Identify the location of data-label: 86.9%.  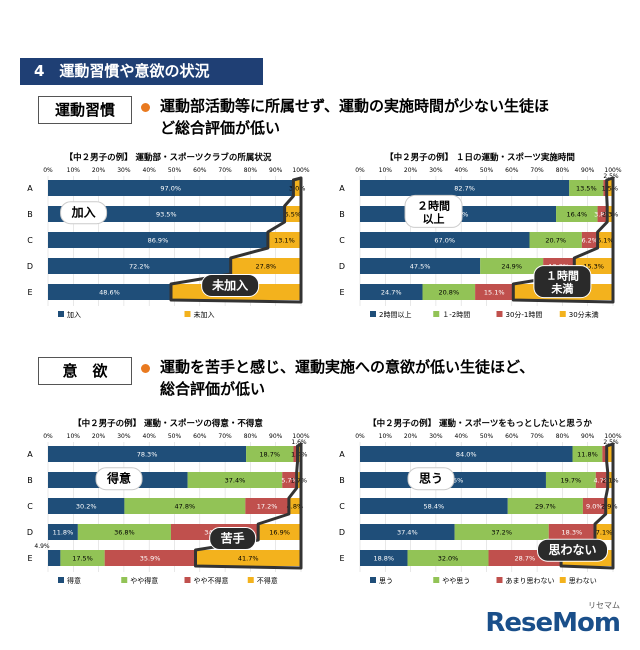
(158, 241).